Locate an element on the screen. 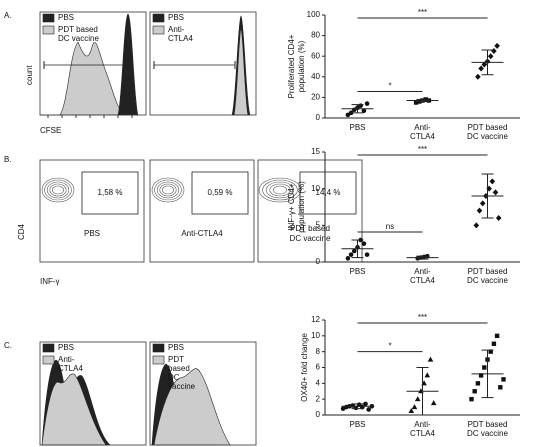  y-tick-label: 60 is located at coordinates (315, 55).